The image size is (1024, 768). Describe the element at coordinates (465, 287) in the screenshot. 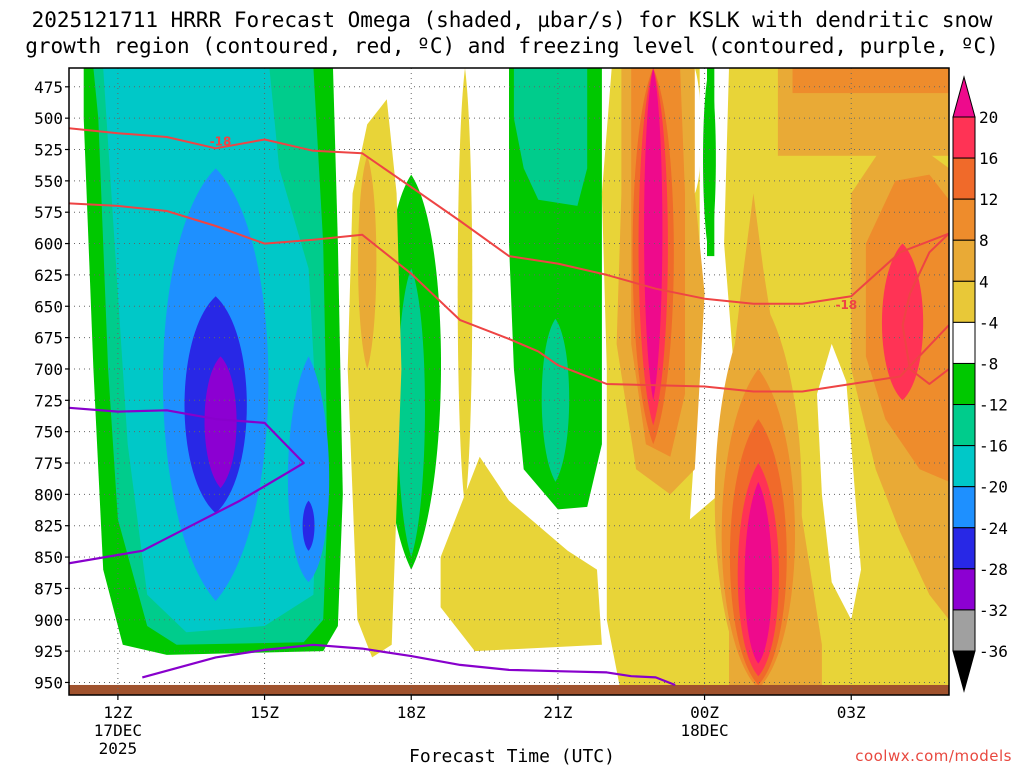

I see `omega-fill-19z-yellow` at that location.